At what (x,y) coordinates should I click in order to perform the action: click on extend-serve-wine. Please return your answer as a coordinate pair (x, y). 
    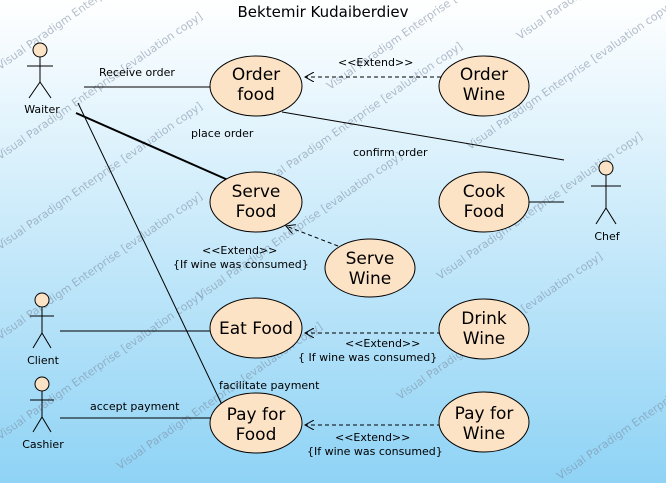
    Looking at the image, I should click on (312, 236).